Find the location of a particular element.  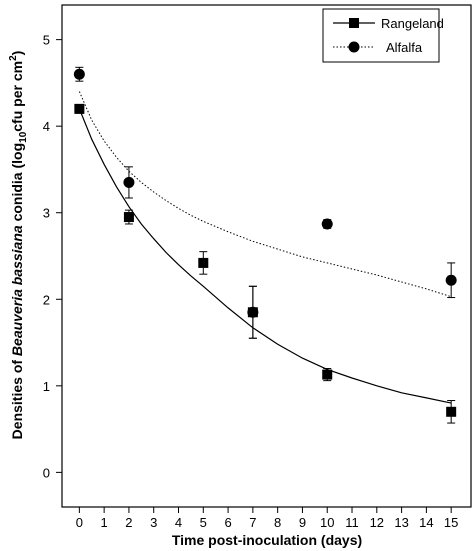

x-tick-label: 9 is located at coordinates (302, 522).